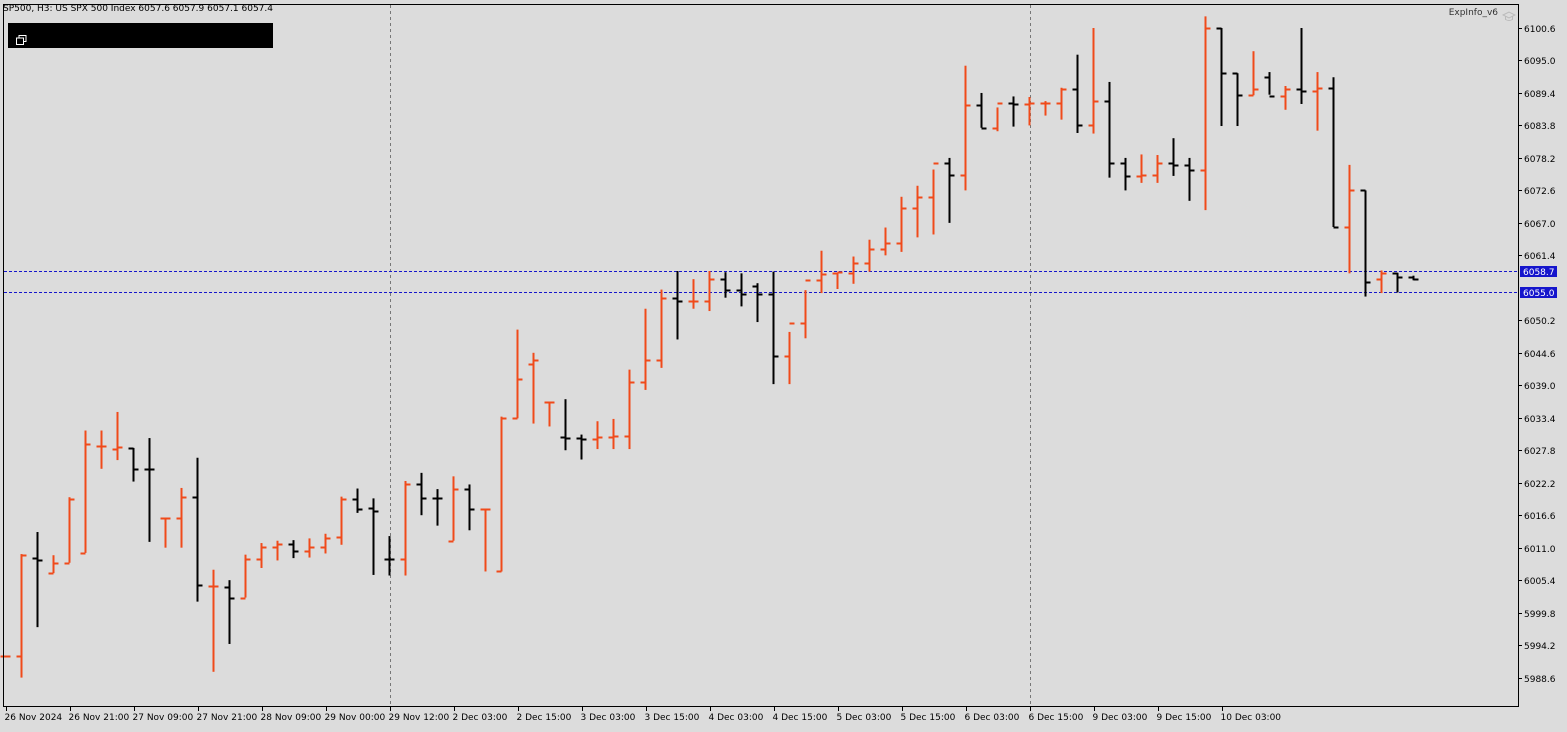 This screenshot has width=1567, height=732. Describe the element at coordinates (34, 718) in the screenshot. I see `x-tick-label: 26 Nov 2024` at that location.